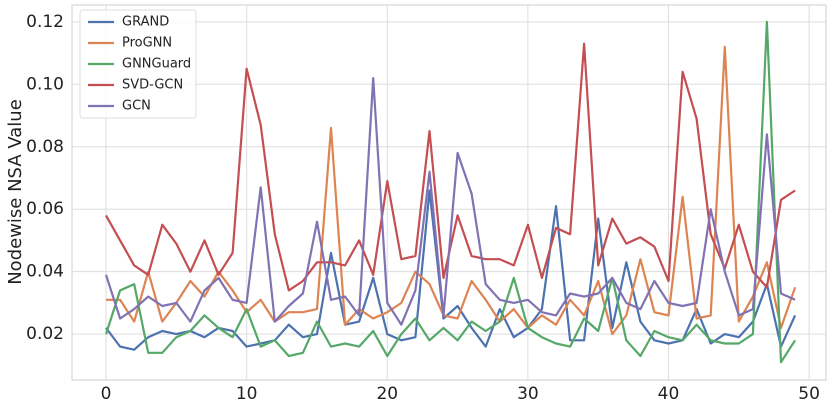  Describe the element at coordinates (45, 147) in the screenshot. I see `y-tick-label: 0.08` at that location.